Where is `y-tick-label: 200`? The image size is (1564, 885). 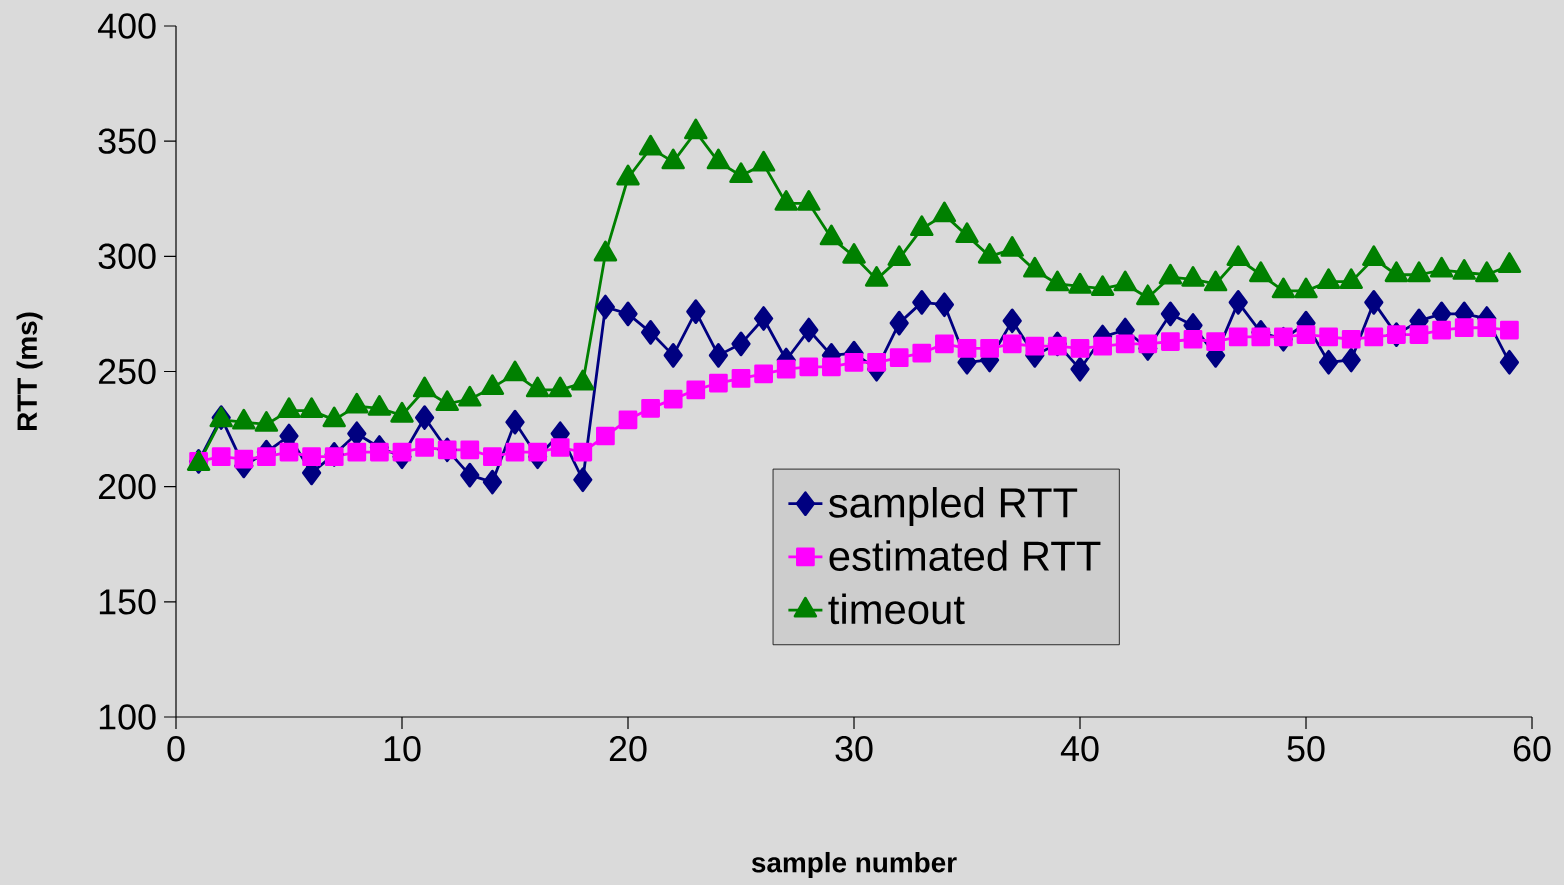
y-tick-label: 200 is located at coordinates (127, 486).